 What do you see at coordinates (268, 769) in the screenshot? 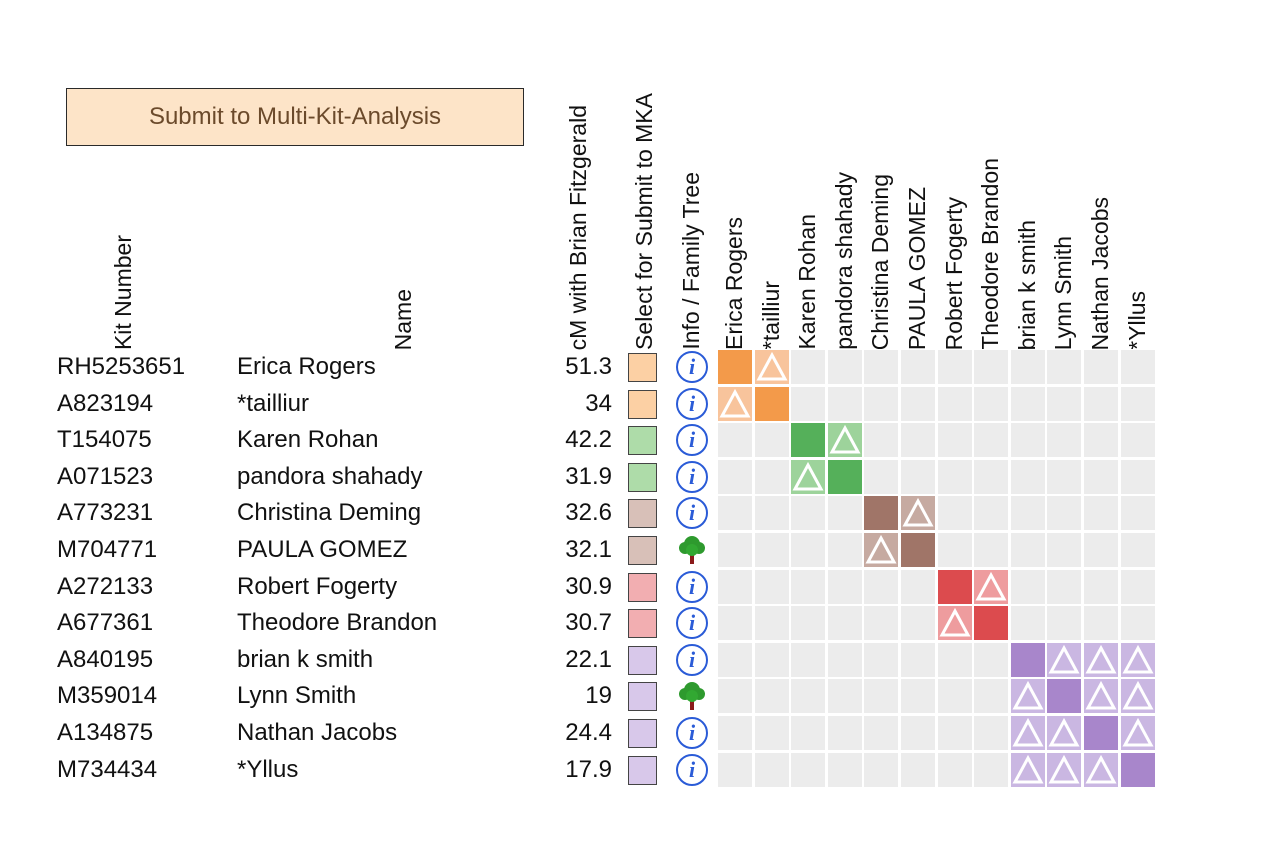
I see `match-name-cell: *Yllus` at bounding box center [268, 769].